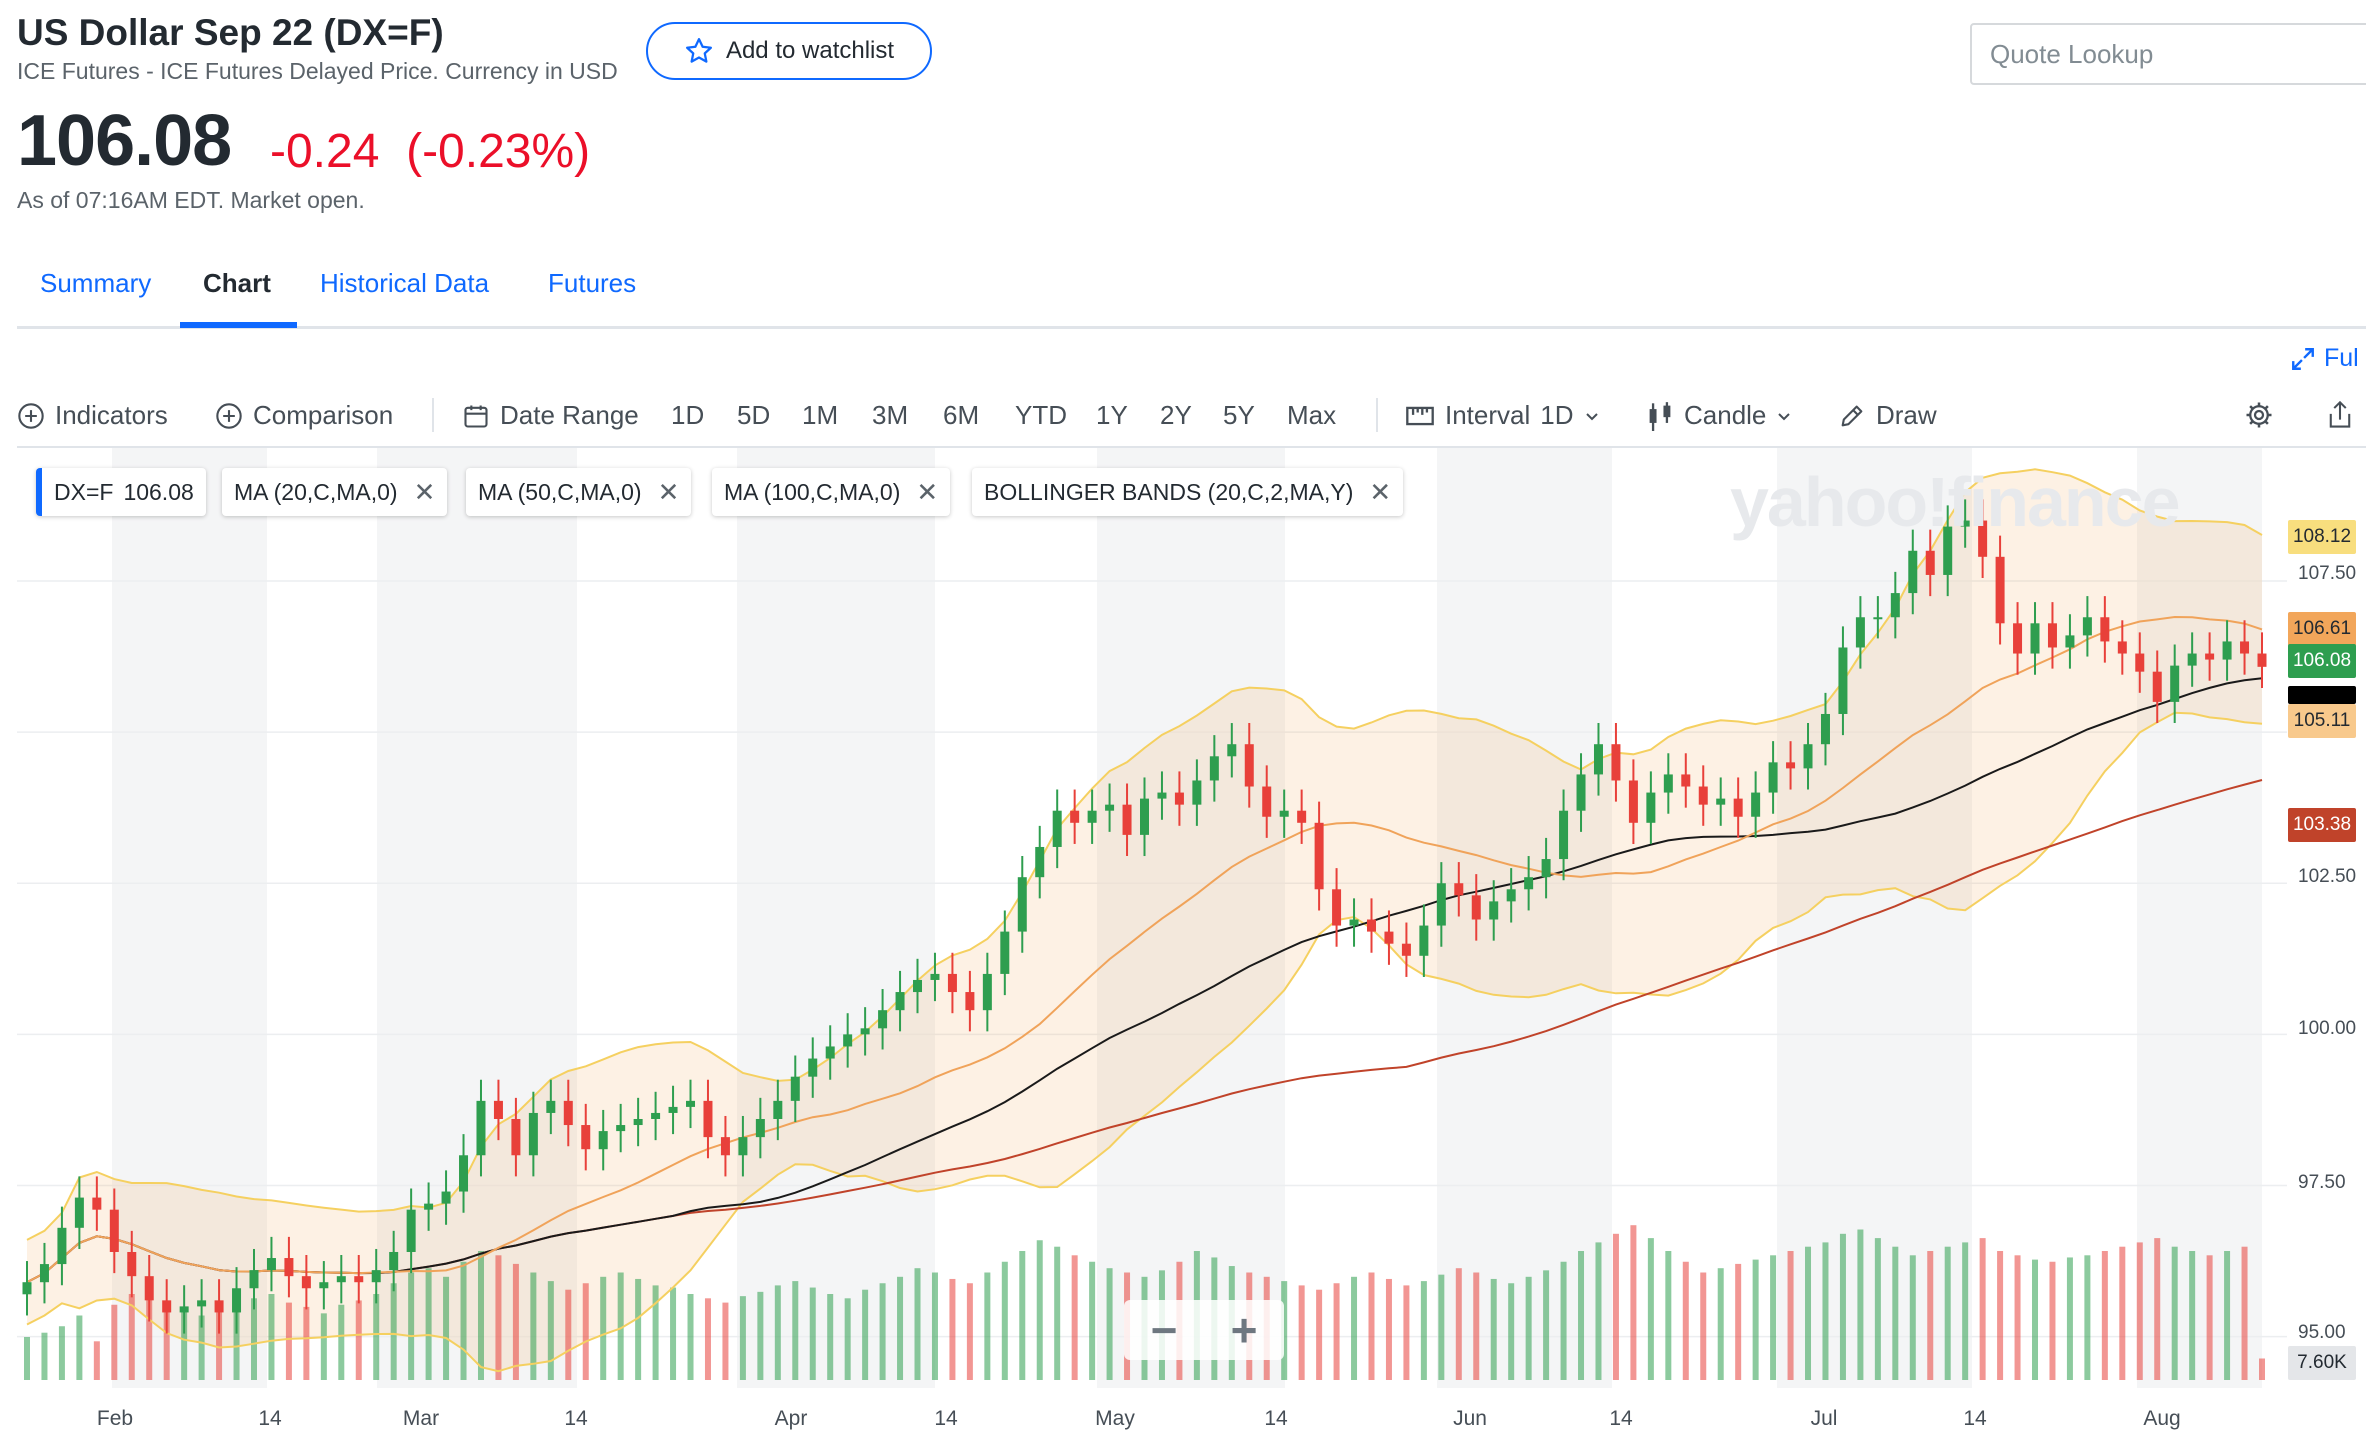 Image resolution: width=2366 pixels, height=1456 pixels. What do you see at coordinates (237, 283) in the screenshot?
I see `tab-chart: Chart` at bounding box center [237, 283].